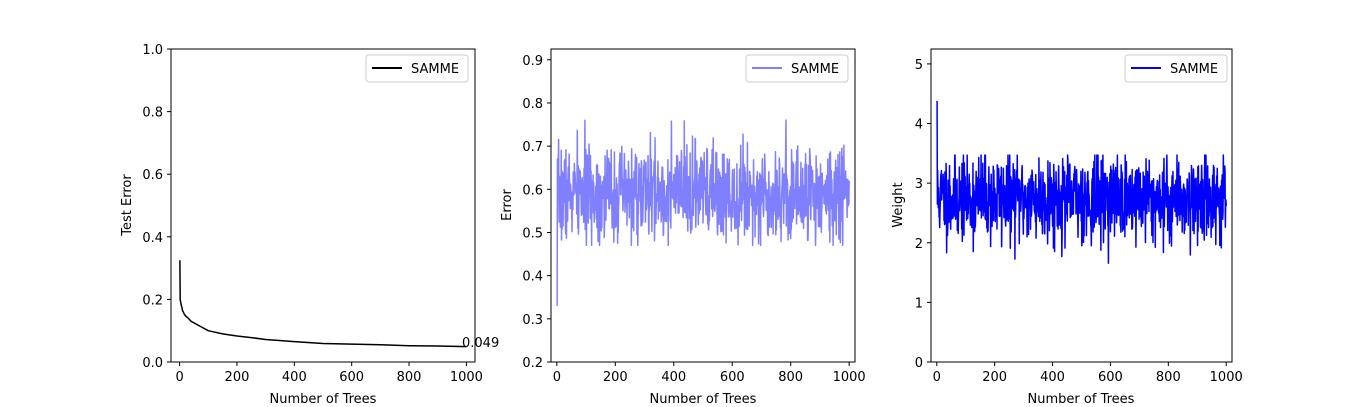 This screenshot has height=407, width=1370. I want to click on weight-y-axis-label: Weight, so click(898, 204).